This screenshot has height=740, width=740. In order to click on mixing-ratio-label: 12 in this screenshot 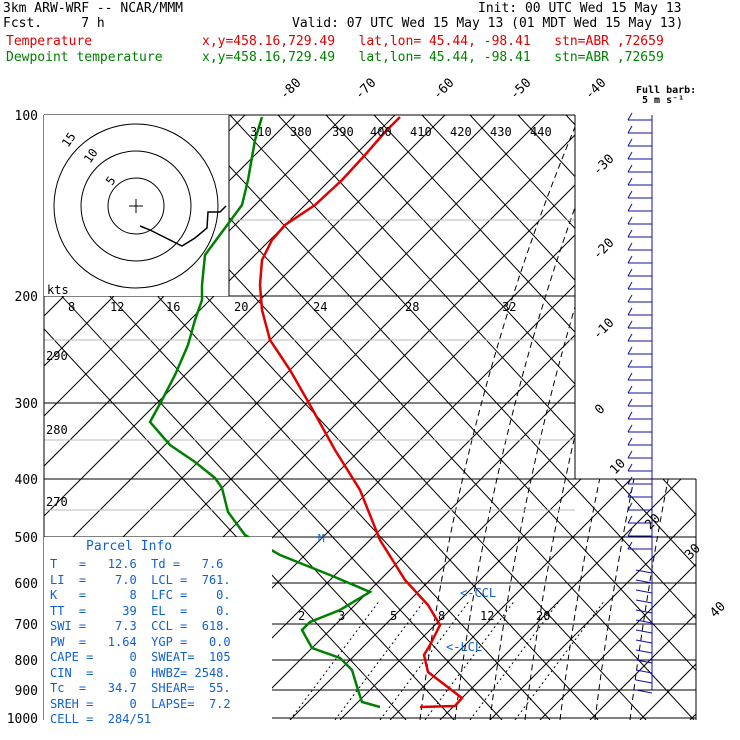, I will do `click(487, 616)`.